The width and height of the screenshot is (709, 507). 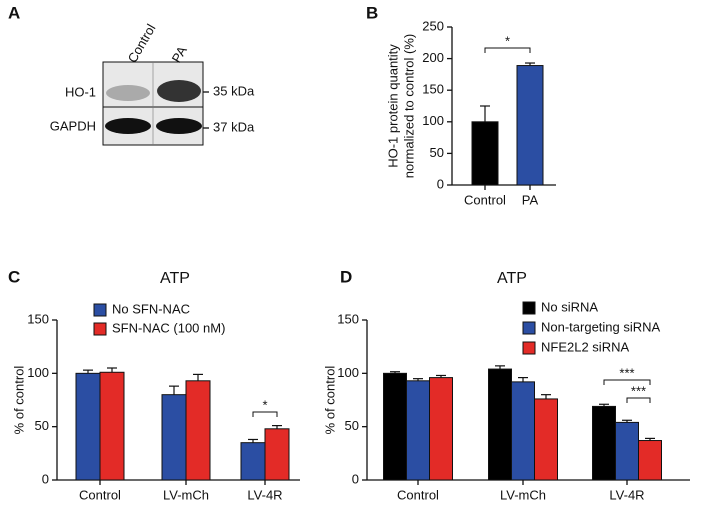 What do you see at coordinates (14, 276) in the screenshot?
I see `panel-label: C` at bounding box center [14, 276].